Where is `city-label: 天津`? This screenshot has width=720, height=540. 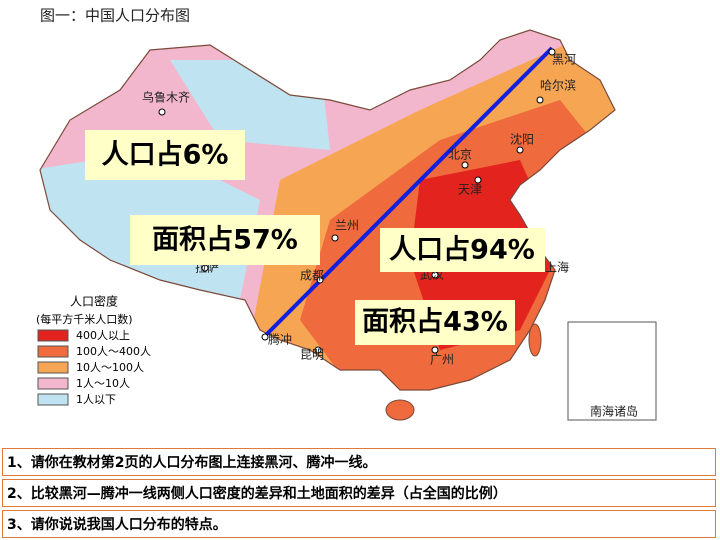
city-label: 天津 is located at coordinates (470, 190).